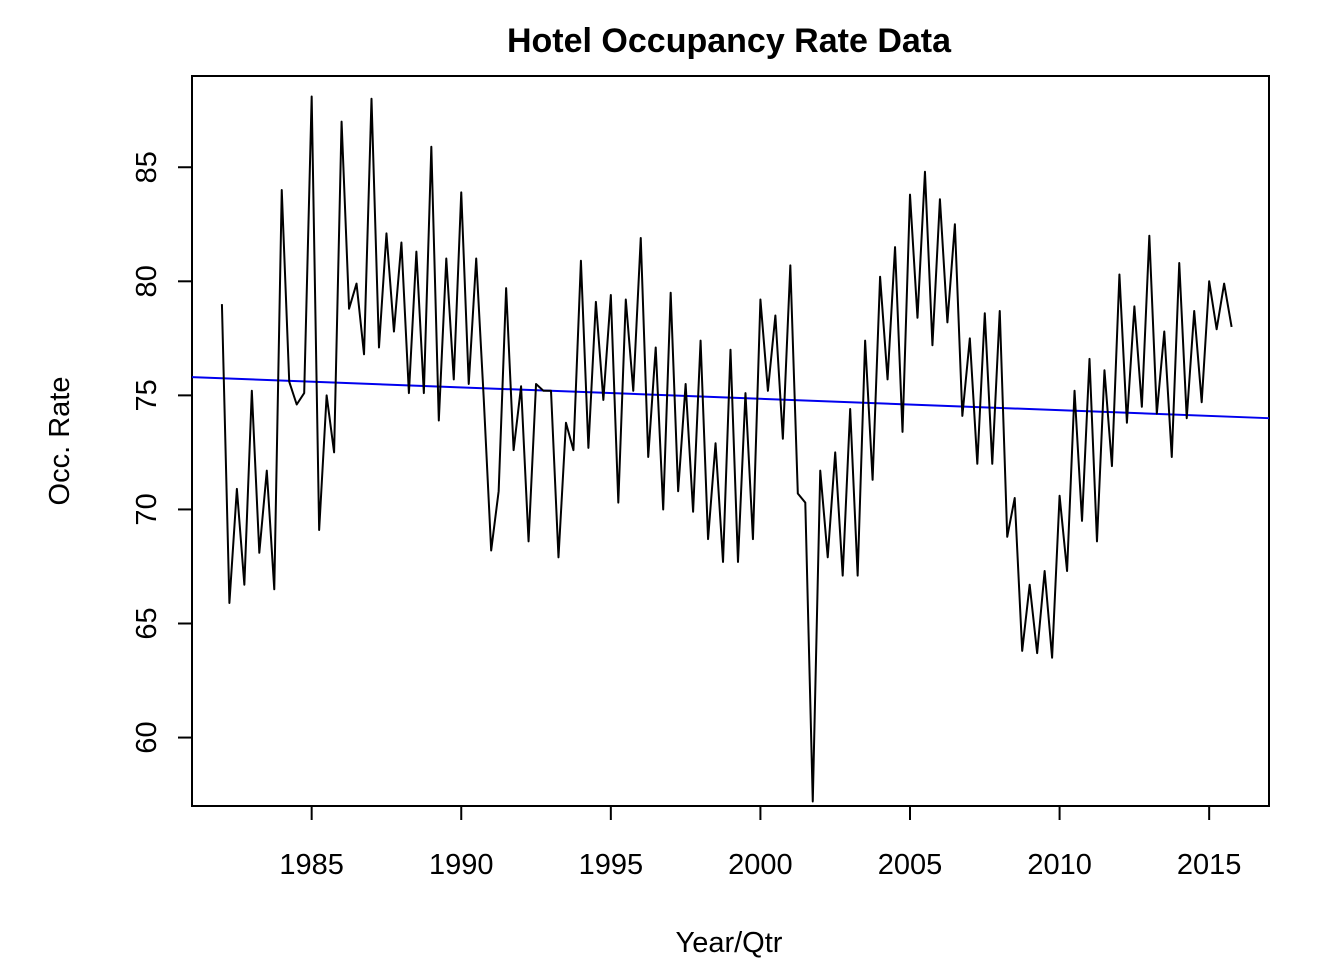 Image resolution: width=1344 pixels, height=960 pixels. Describe the element at coordinates (311, 865) in the screenshot. I see `x-tick-label: 1985` at that location.